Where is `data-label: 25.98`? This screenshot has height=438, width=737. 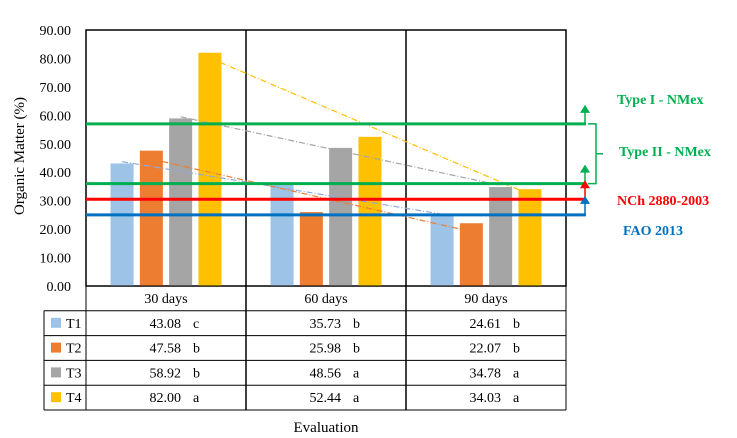
data-label: 25.98 is located at coordinates (326, 349).